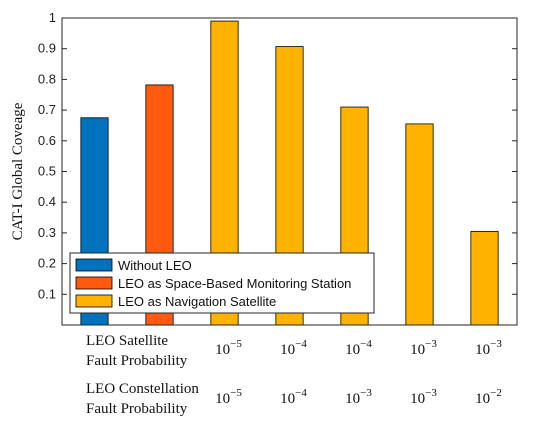 The width and height of the screenshot is (550, 426). Describe the element at coordinates (488, 348) in the screenshot. I see `satellite-fault-label-7: 10−3` at that location.